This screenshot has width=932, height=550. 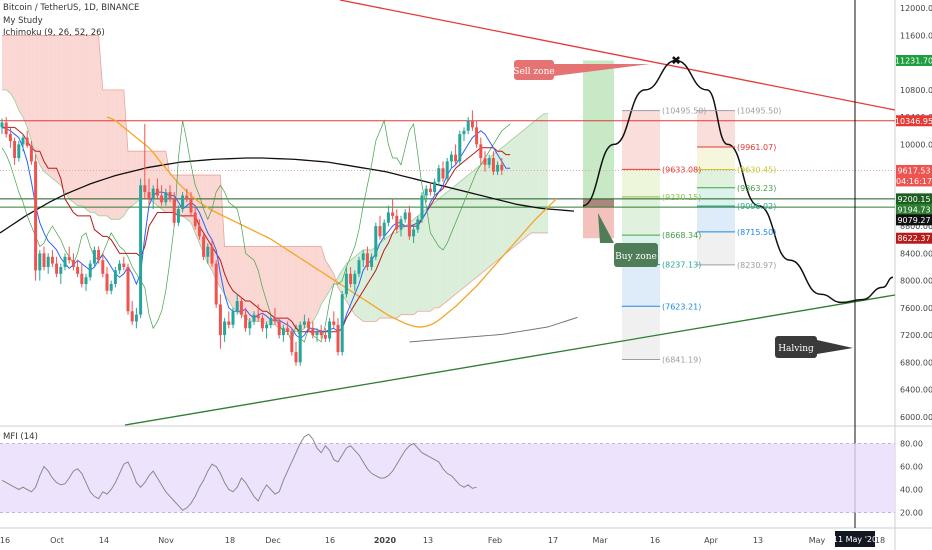 What do you see at coordinates (636, 257) in the screenshot?
I see `buy-zone-label: Buy zone` at bounding box center [636, 257].